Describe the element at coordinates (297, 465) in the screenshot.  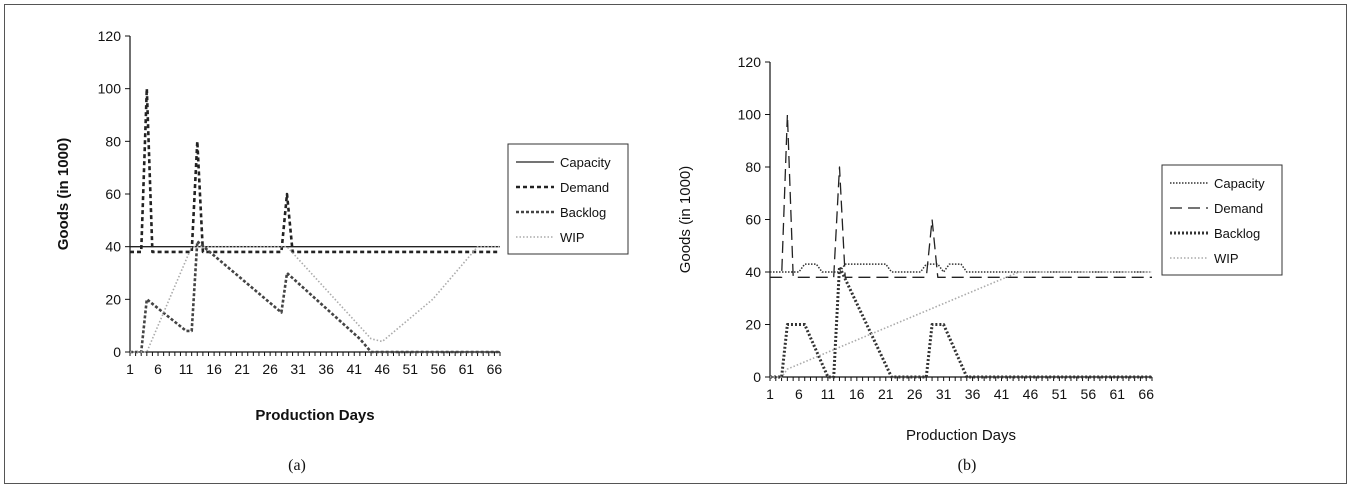
I see `panel-caption: (a)` at that location.